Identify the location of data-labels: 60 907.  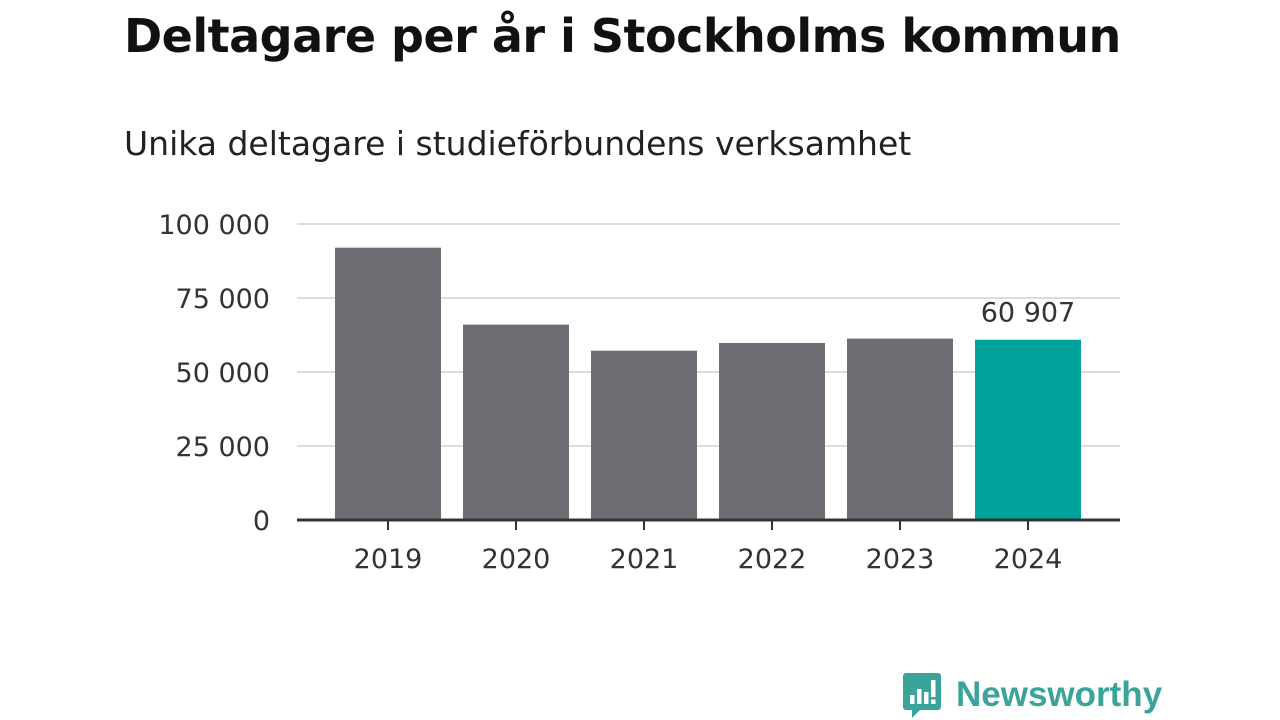
(1028, 313).